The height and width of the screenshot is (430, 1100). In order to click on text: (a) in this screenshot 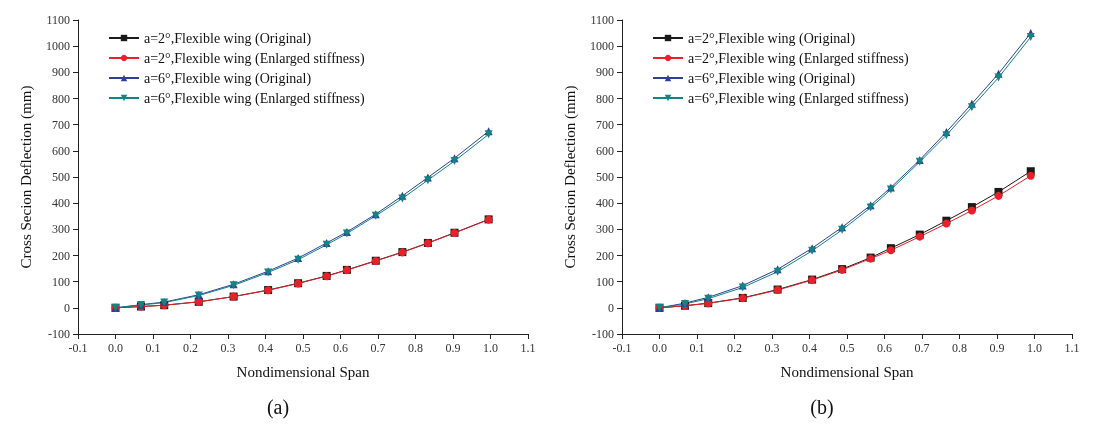, I will do `click(278, 407)`.